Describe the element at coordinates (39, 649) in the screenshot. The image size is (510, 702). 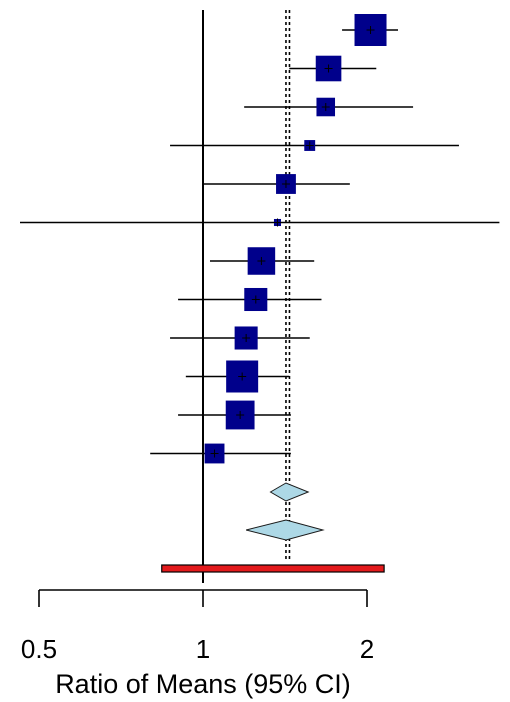
I see `x-tick-label: 0.5` at that location.